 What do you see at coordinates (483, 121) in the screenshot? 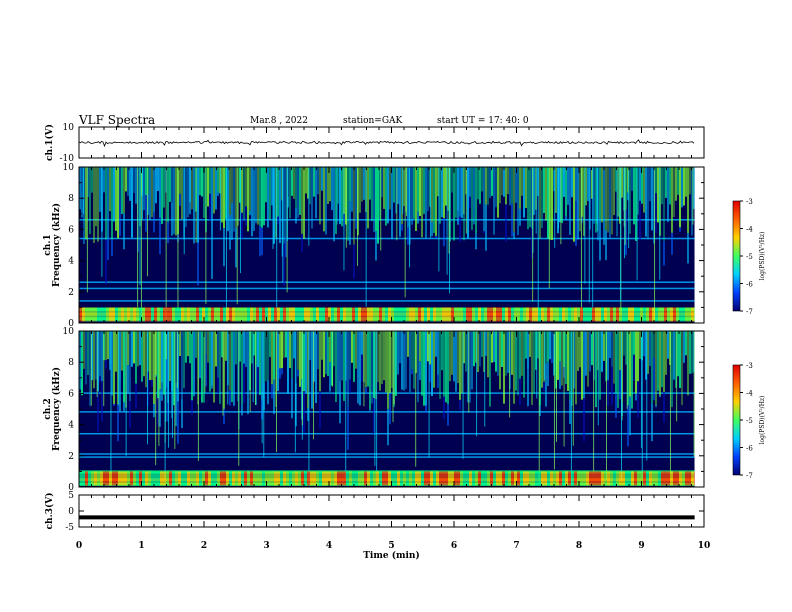
I see `start-time-label: start UT = 17: 40: 0` at bounding box center [483, 121].